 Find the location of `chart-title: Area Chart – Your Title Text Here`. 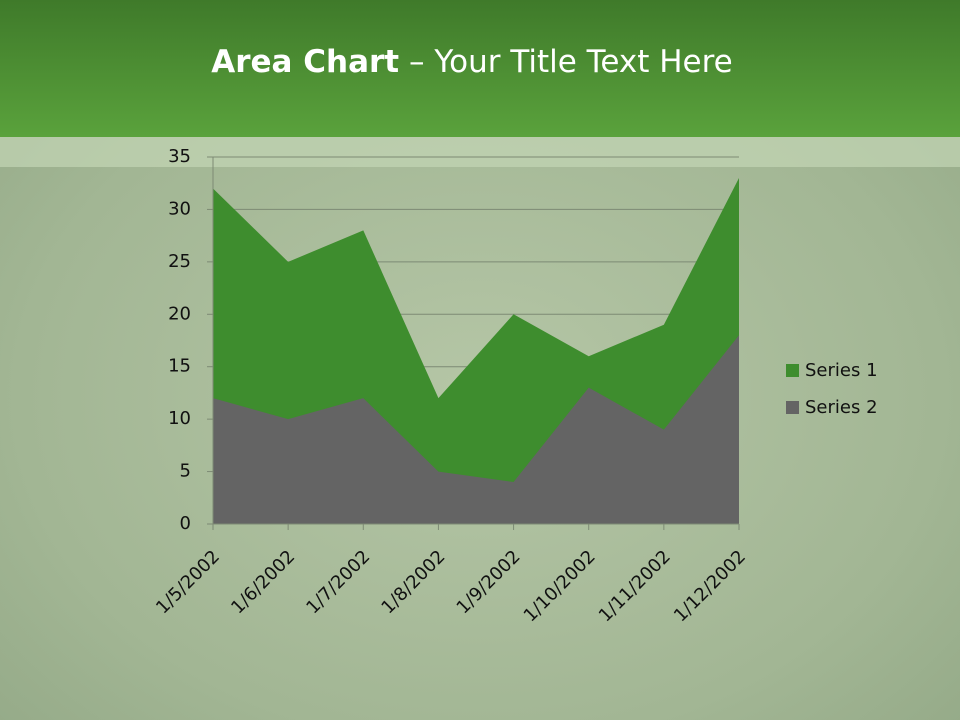

chart-title: Area Chart – Your Title Text Here is located at coordinates (471, 62).